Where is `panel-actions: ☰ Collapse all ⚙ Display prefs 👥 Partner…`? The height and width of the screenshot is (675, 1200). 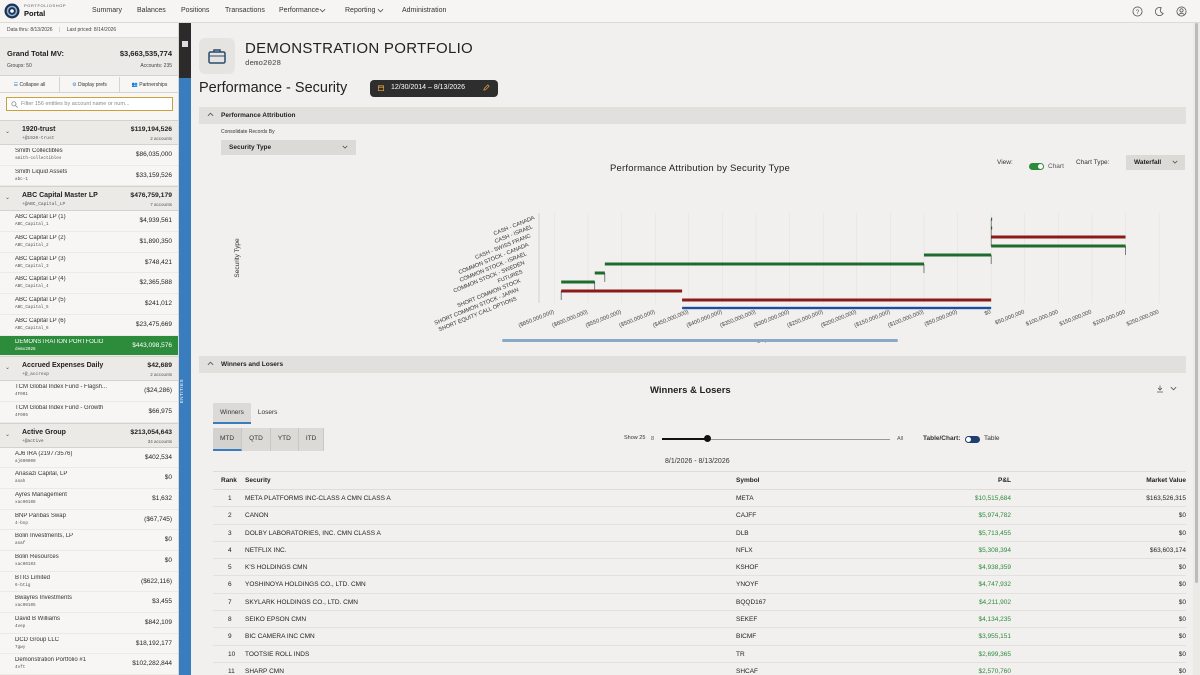 panel-actions: ☰ Collapse all ⚙ Display prefs 👥 Partner… is located at coordinates (89, 85).